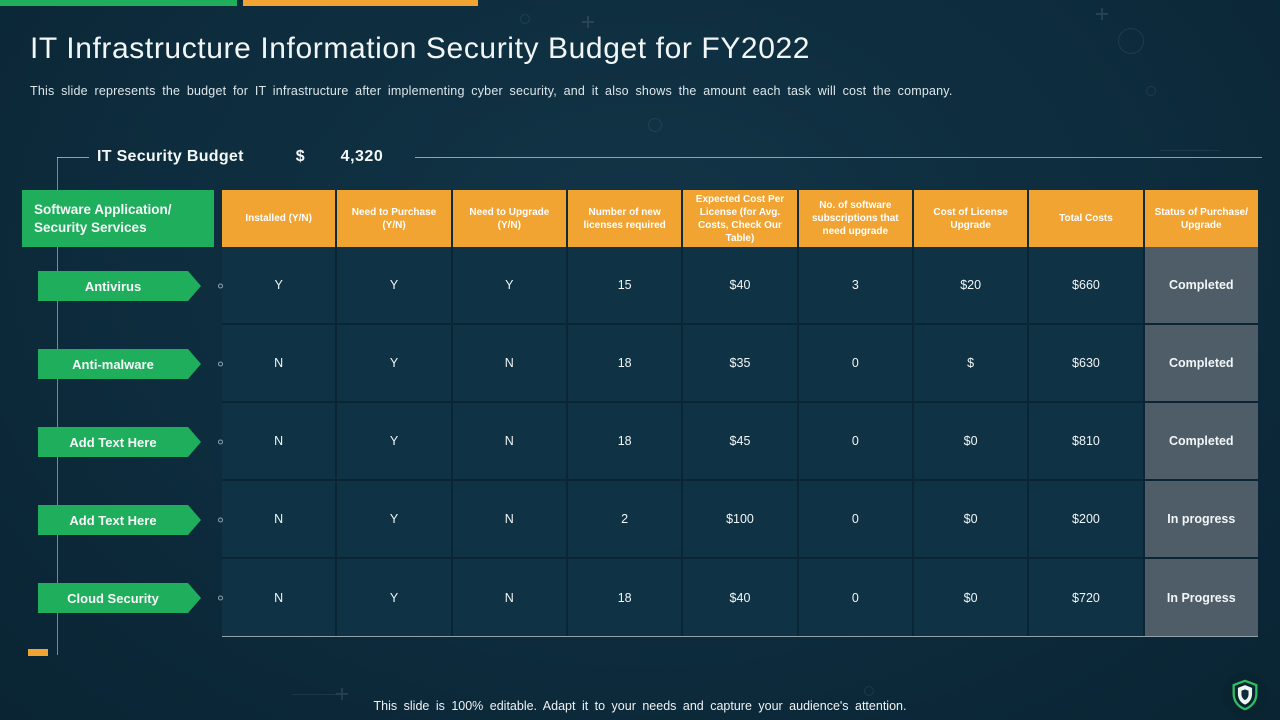  What do you see at coordinates (626, 285) in the screenshot?
I see `table-cell: 15` at bounding box center [626, 285].